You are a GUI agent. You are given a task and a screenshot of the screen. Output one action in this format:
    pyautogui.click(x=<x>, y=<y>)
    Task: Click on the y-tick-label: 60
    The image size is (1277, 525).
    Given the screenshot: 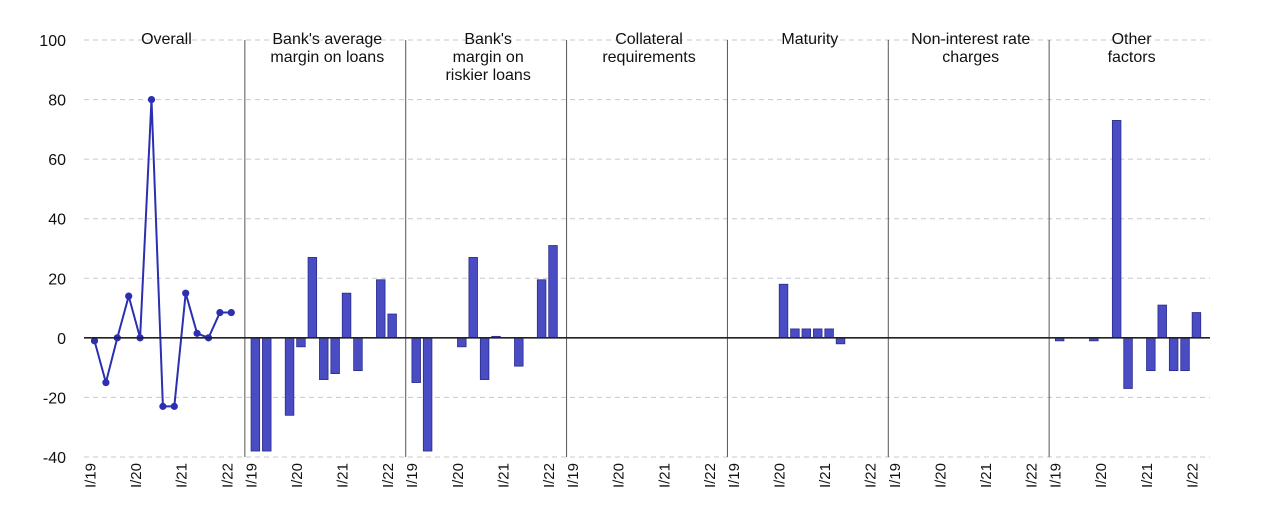 What is the action you would take?
    pyautogui.click(x=57, y=160)
    